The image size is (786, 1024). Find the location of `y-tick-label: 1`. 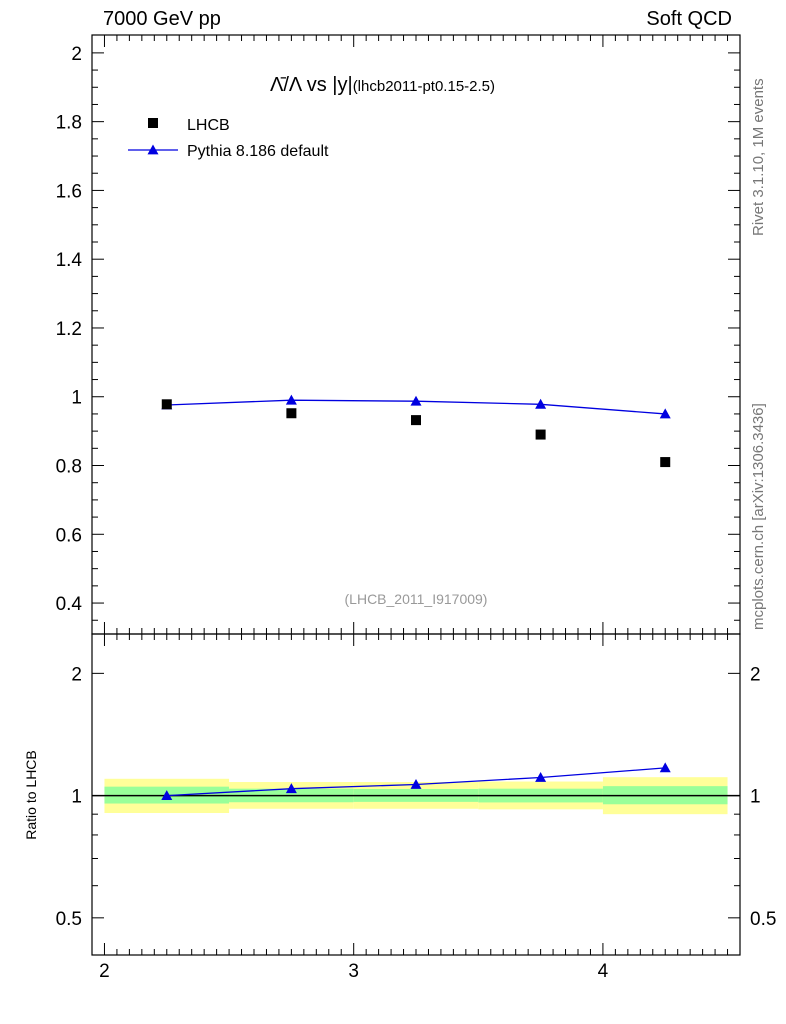

y-tick-label: 1 is located at coordinates (76, 398).